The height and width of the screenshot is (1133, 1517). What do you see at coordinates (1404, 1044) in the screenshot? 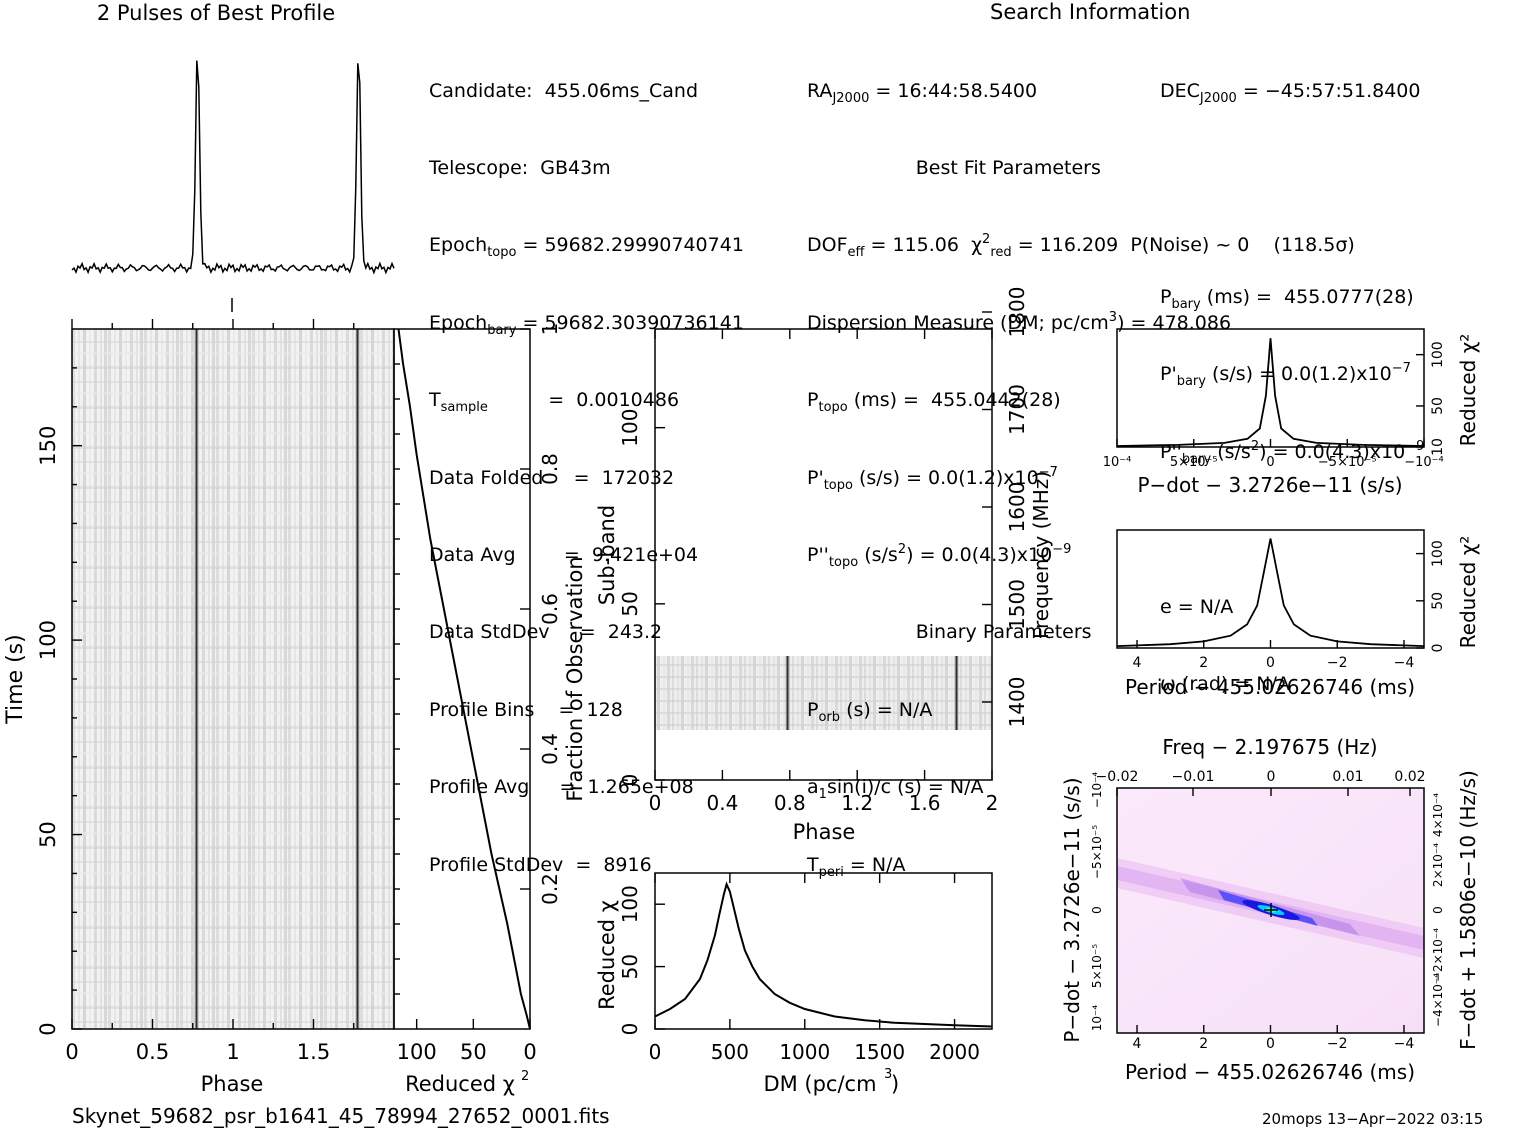
I see `pp-xtick-4: −4` at bounding box center [1404, 1044].